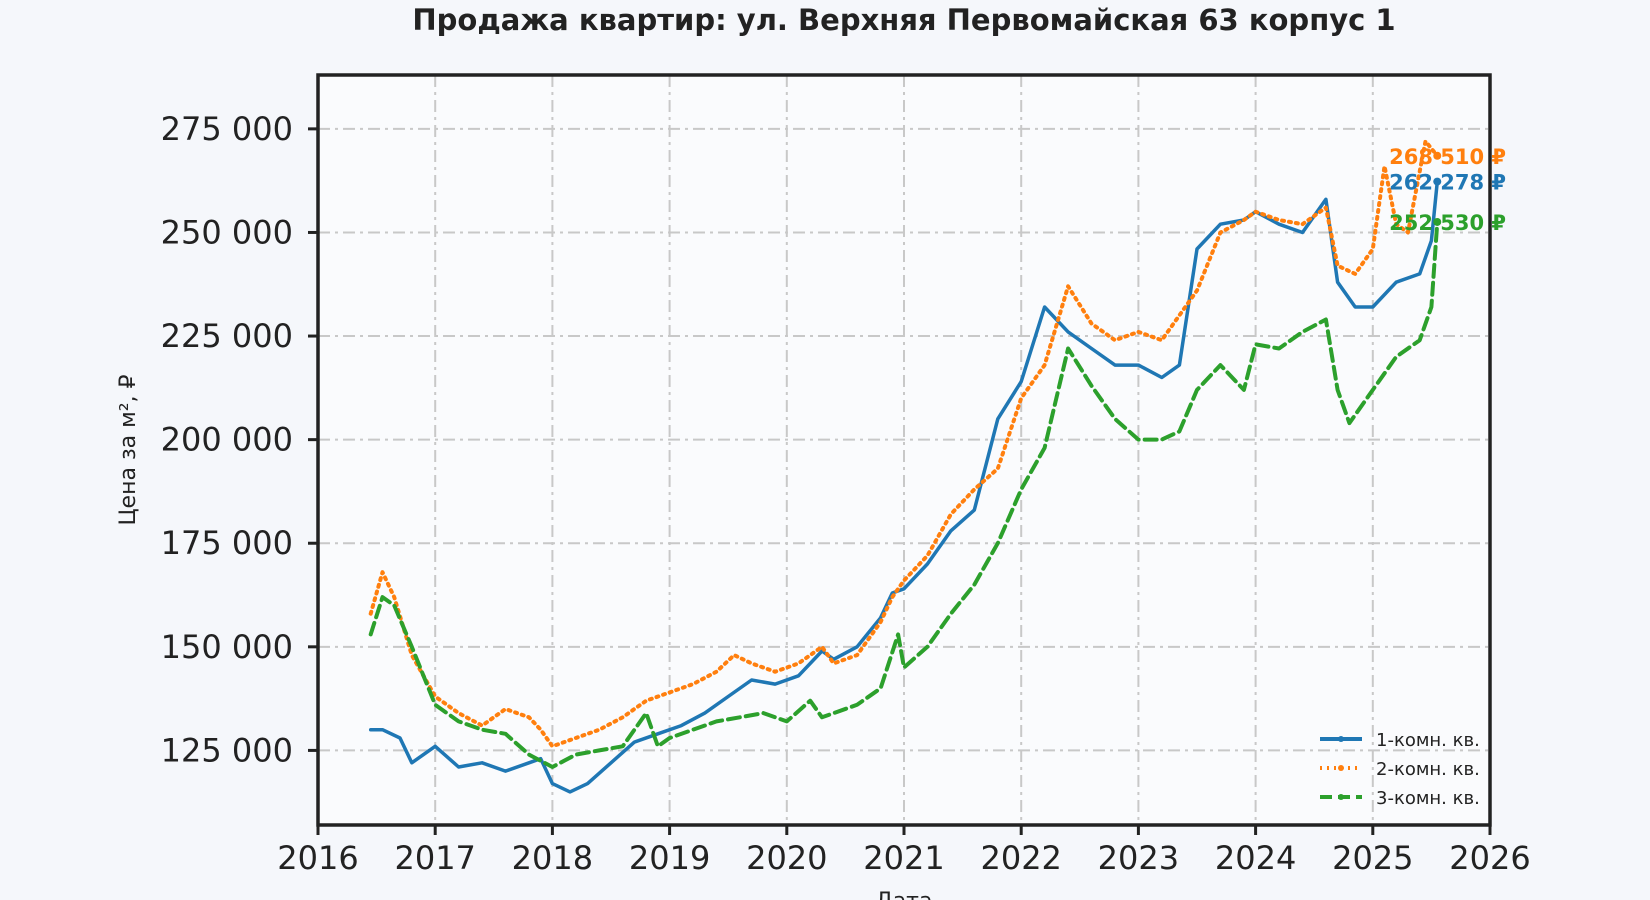 Image resolution: width=1650 pixels, height=900 pixels. What do you see at coordinates (786, 858) in the screenshot?
I see `x-tick-label: 2020` at bounding box center [786, 858].